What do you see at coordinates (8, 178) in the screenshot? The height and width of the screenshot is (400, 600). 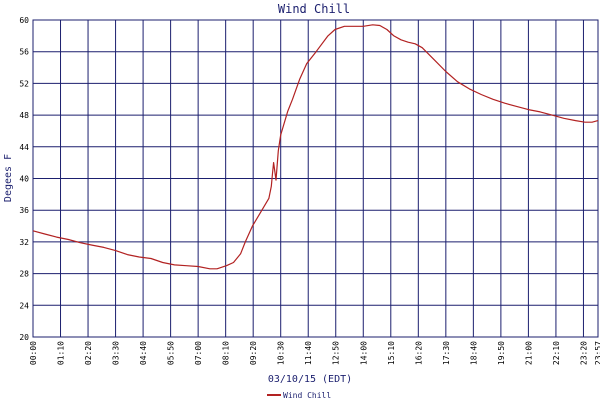 I see `y-axis-label: Degees F` at bounding box center [8, 178].